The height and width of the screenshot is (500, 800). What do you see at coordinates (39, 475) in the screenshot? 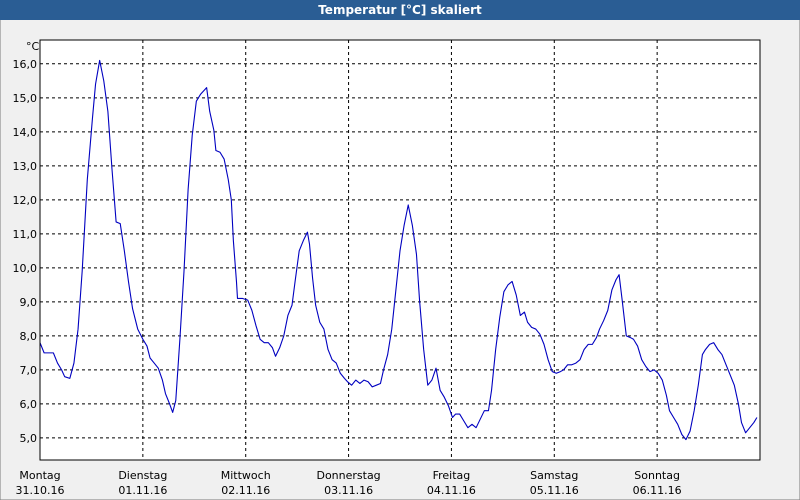
I see `x-tick-label: Montag` at bounding box center [39, 475].